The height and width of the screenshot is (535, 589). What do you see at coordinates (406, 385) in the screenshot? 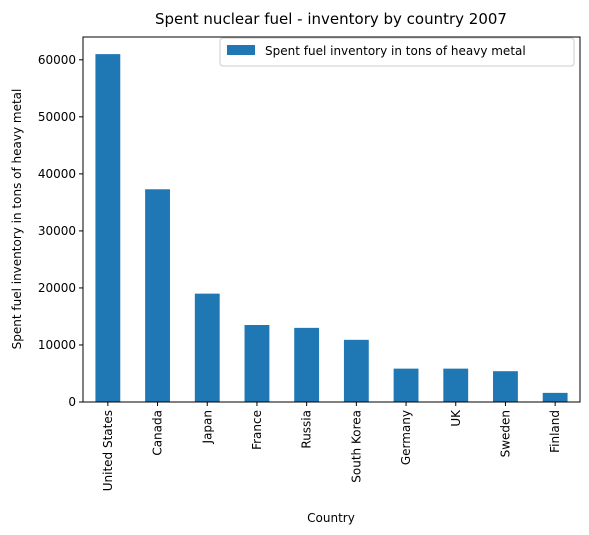
I see `bar-germany` at bounding box center [406, 385].